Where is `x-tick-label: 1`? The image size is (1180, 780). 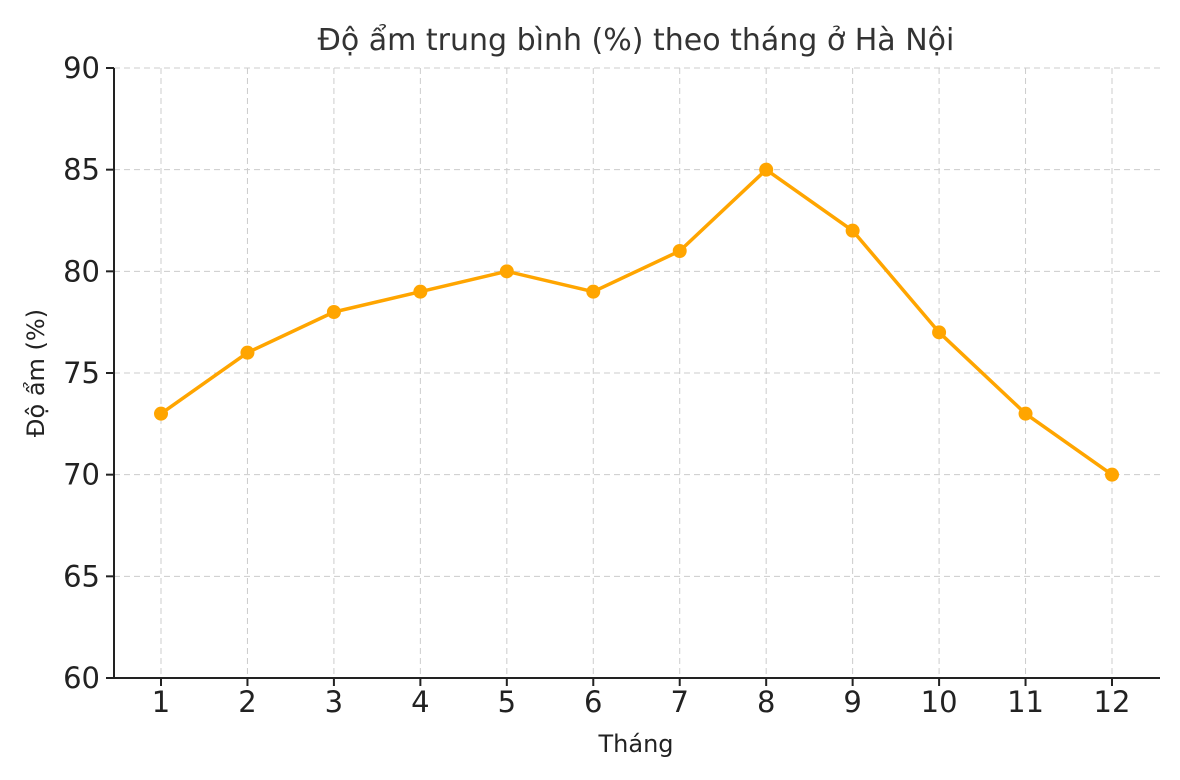 x-tick-label: 1 is located at coordinates (161, 702).